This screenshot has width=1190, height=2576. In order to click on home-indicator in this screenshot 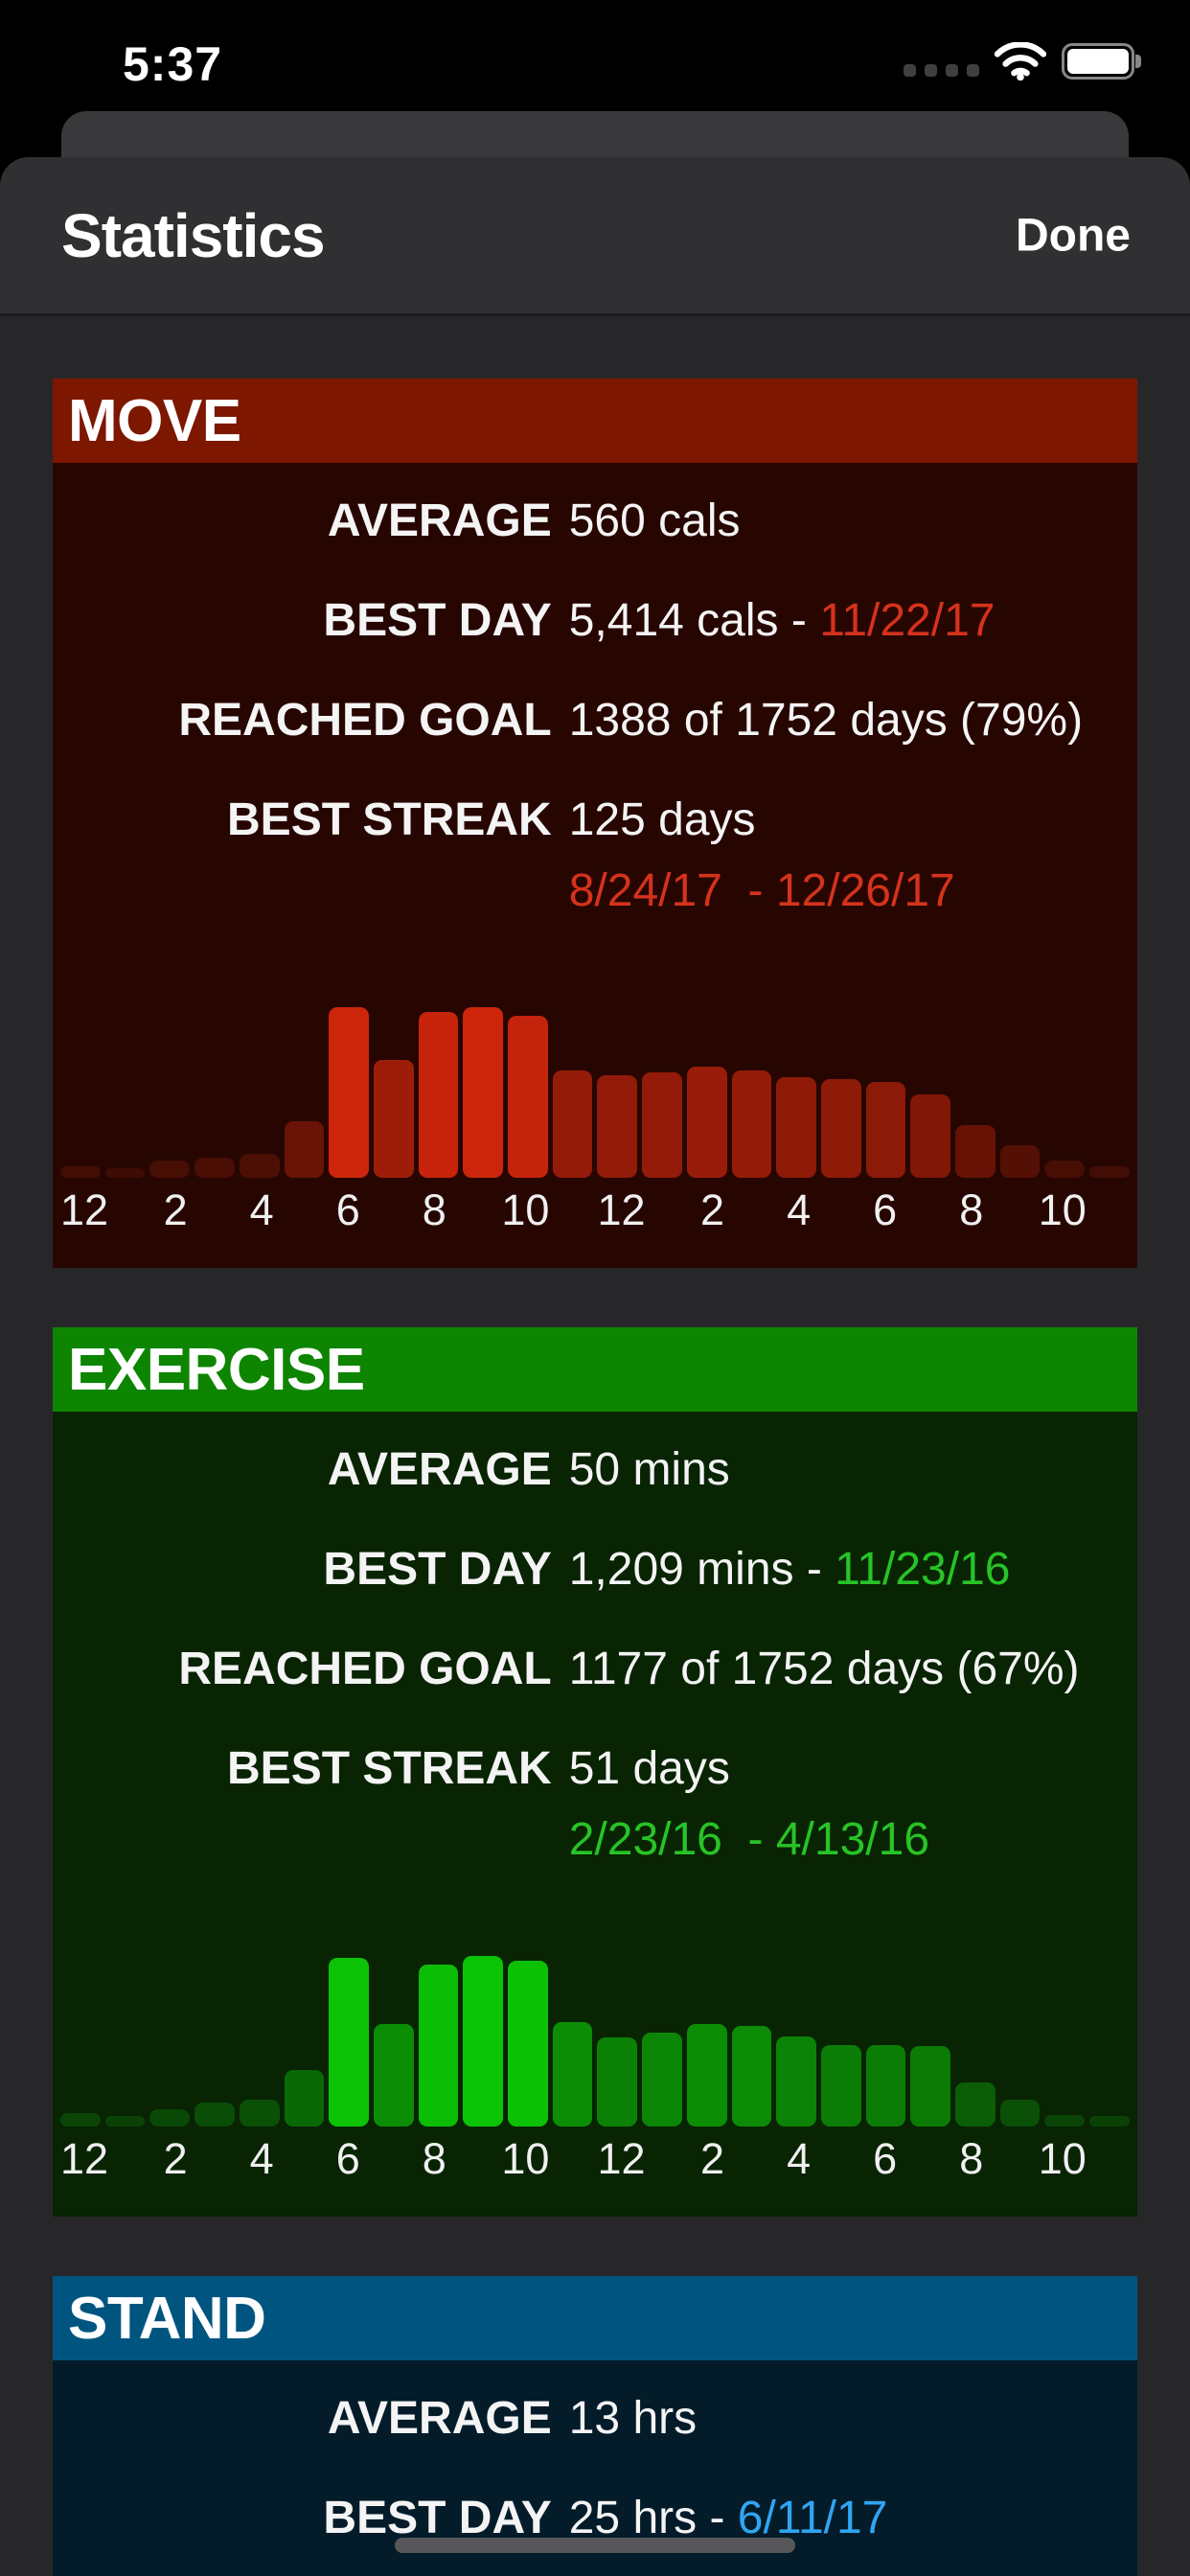, I will do `click(595, 2545)`.